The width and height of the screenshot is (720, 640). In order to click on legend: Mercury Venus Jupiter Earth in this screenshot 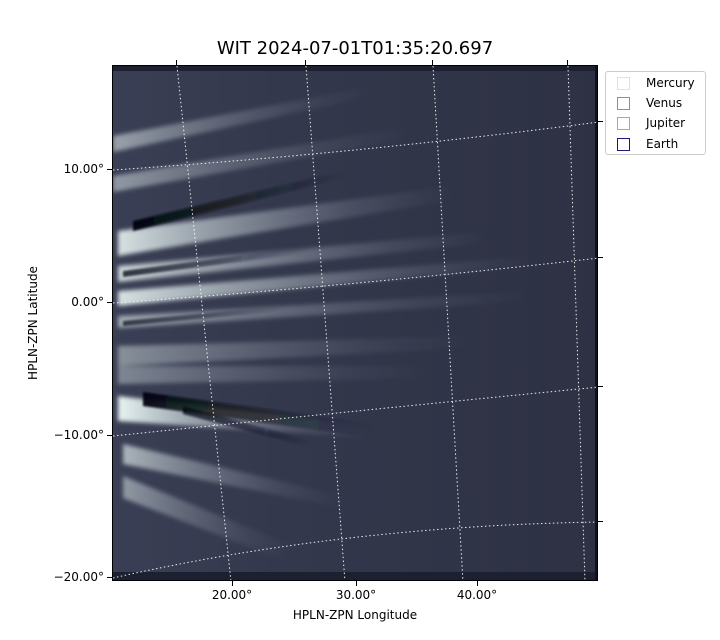, I will do `click(655, 113)`.